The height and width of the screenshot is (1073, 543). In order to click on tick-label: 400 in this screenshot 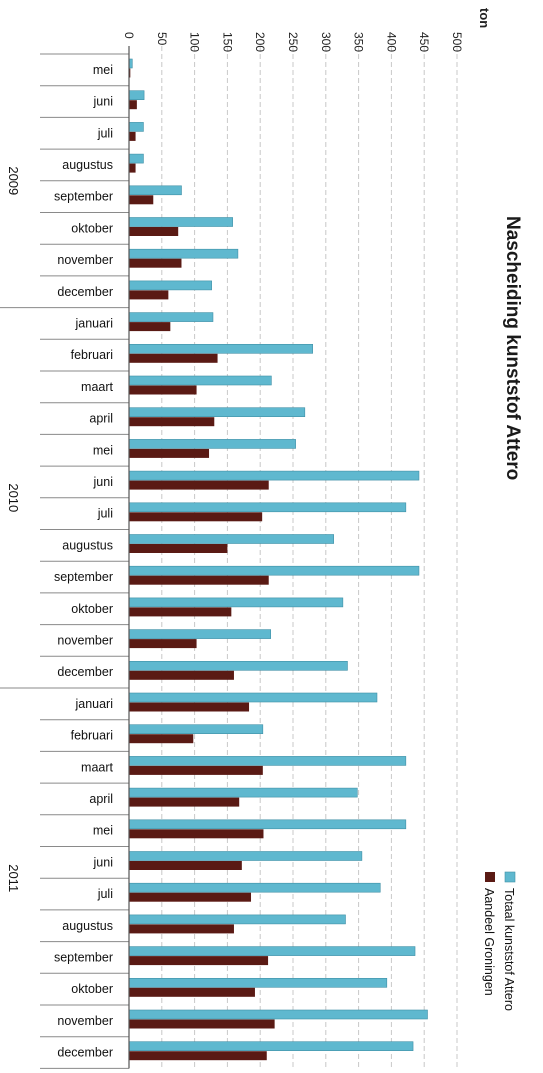, I will do `click(391, 42)`.